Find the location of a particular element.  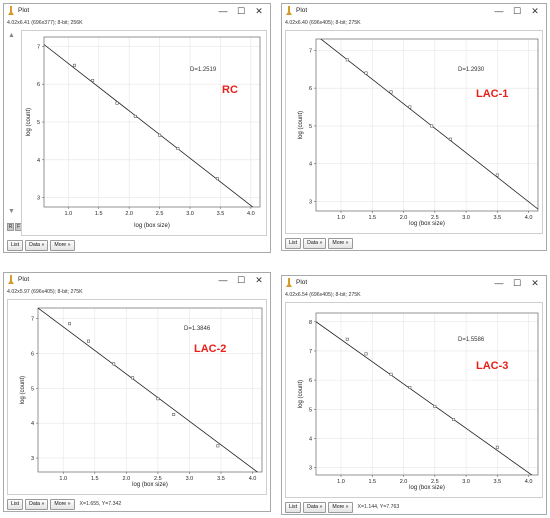

x-tick-label: 2.5 is located at coordinates (435, 218).